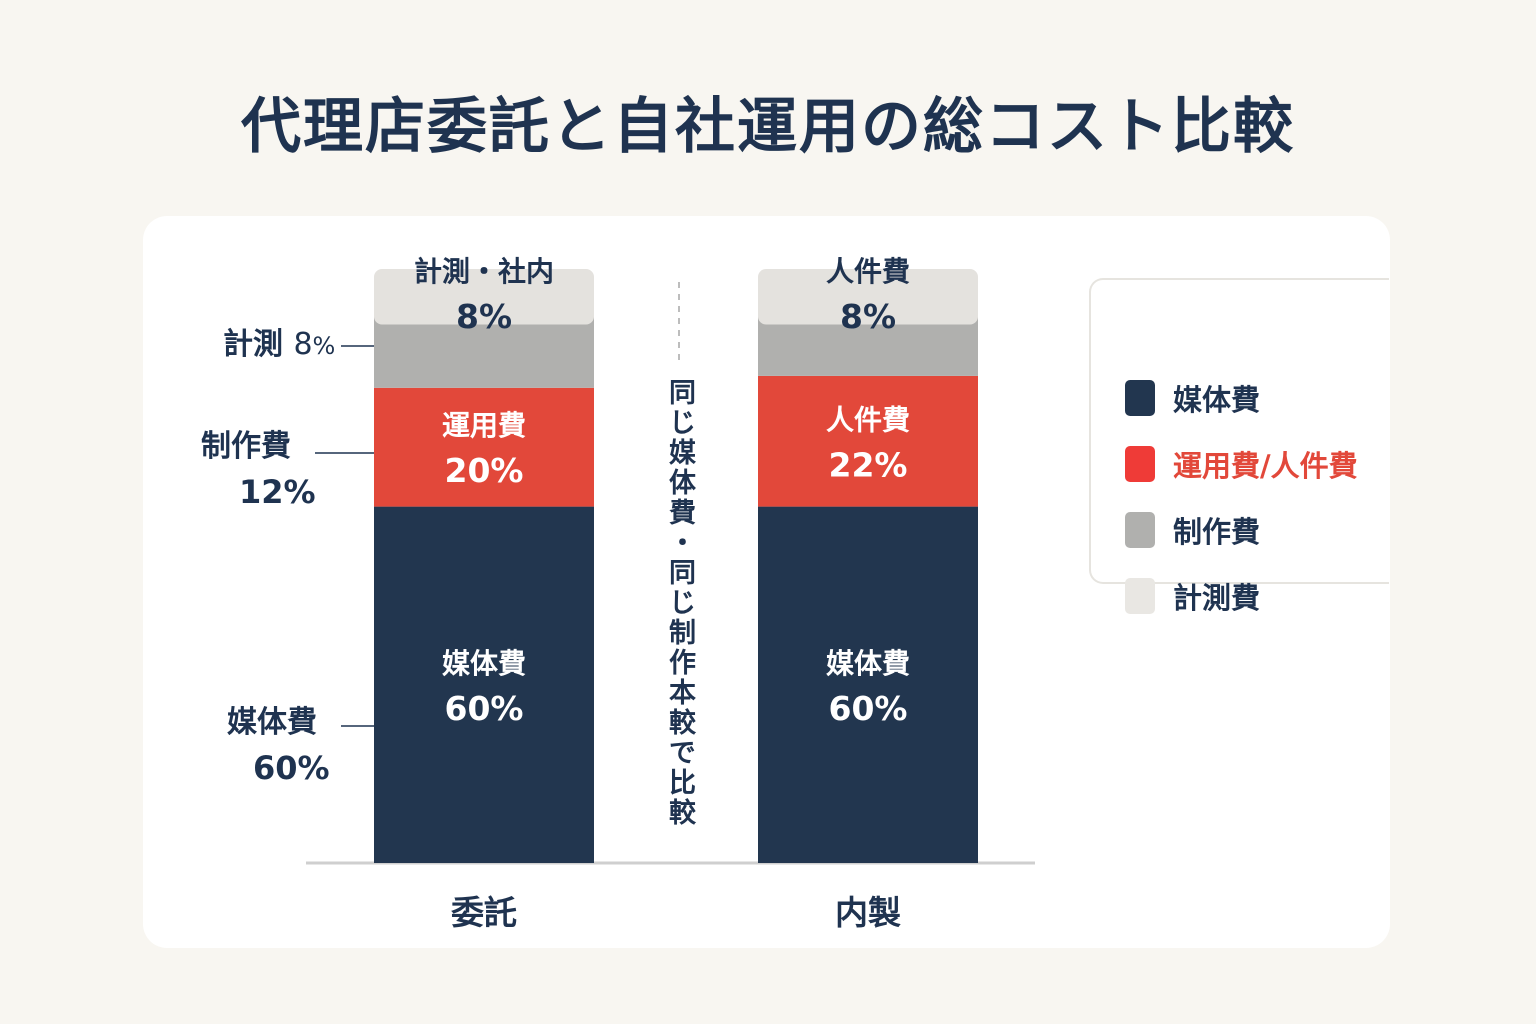 The height and width of the screenshot is (1024, 1536). I want to click on side-label-measurement-value: 8, so click(303, 344).